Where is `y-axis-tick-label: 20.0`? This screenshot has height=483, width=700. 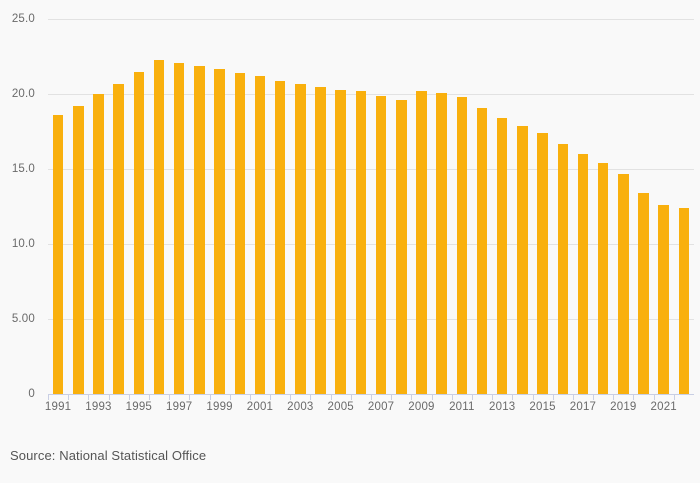
y-axis-tick-label: 20.0 is located at coordinates (23, 94).